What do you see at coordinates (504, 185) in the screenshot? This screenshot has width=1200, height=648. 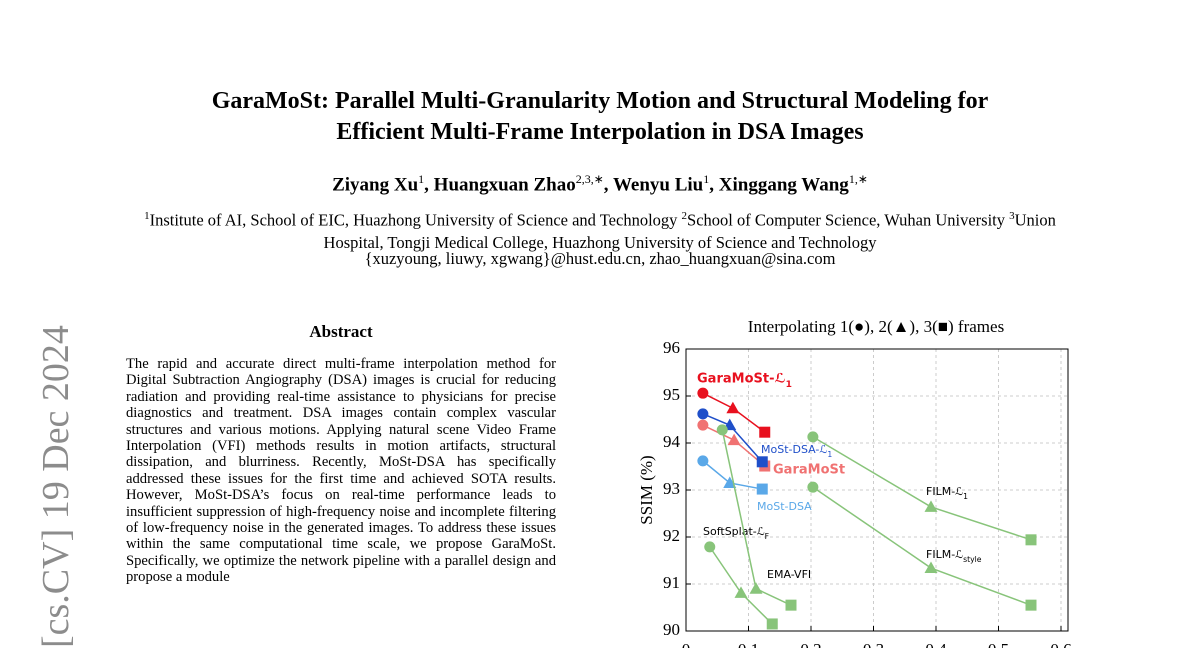 I see `author-name: Huangxuan Zhao` at bounding box center [504, 185].